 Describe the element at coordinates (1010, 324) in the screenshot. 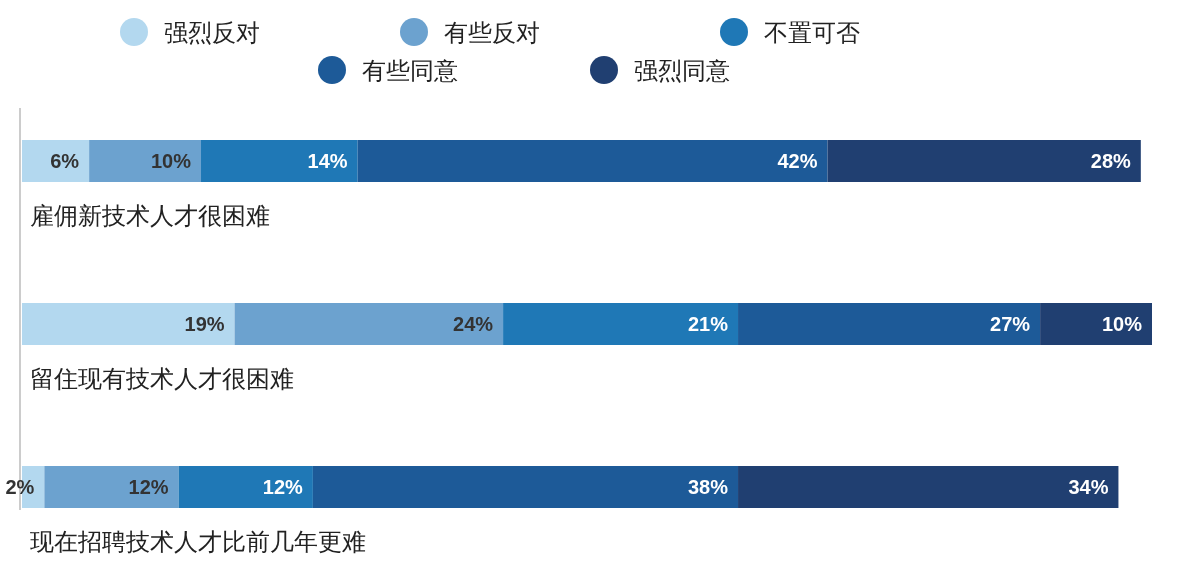

I see `data-label: 27%` at that location.